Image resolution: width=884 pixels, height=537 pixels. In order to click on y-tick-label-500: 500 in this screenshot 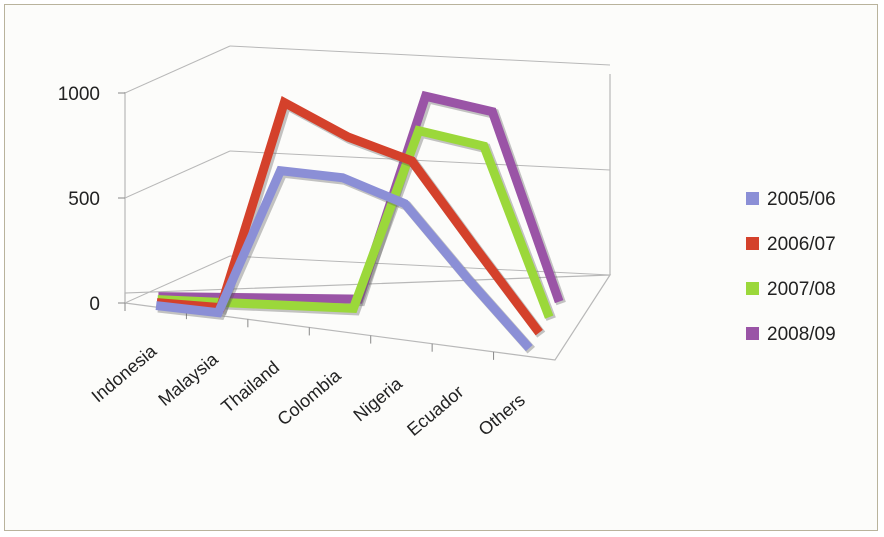, I will do `click(84, 199)`.